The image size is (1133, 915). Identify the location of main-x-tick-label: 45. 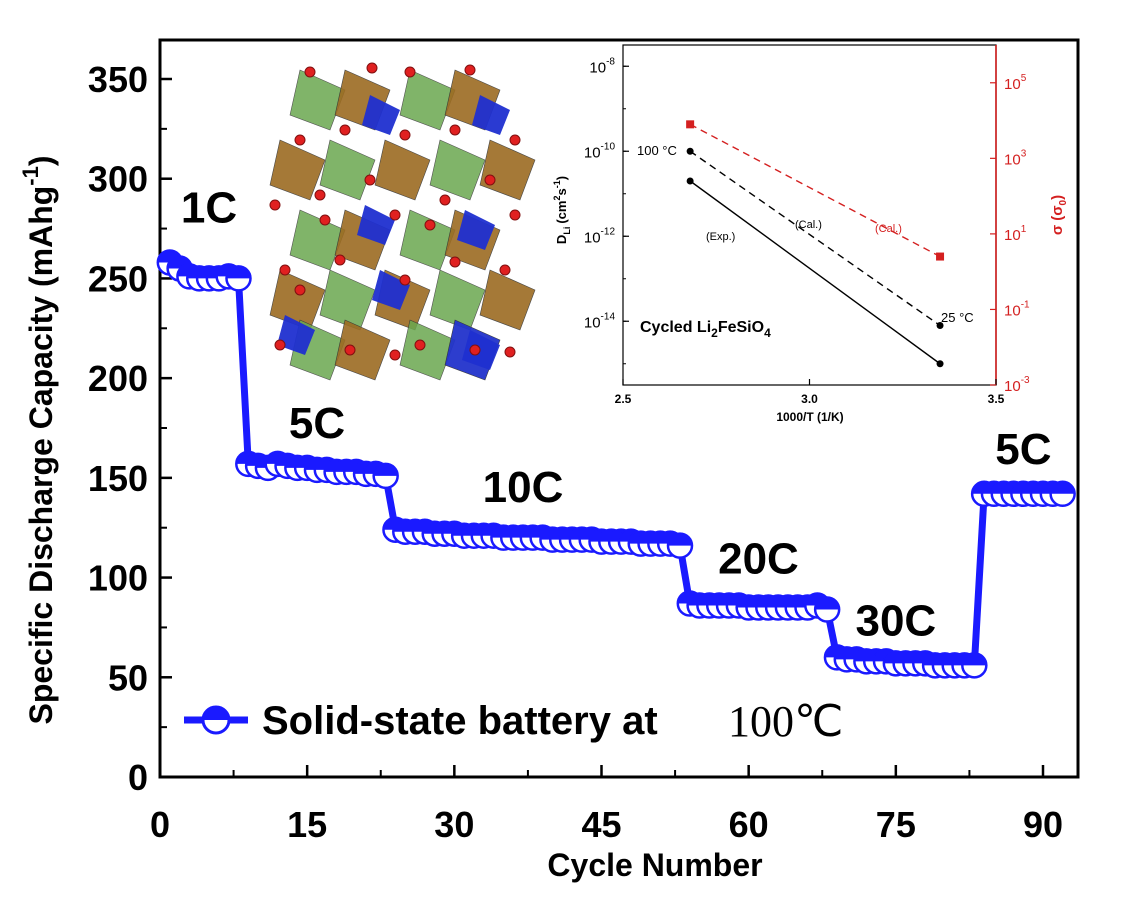
(601, 824).